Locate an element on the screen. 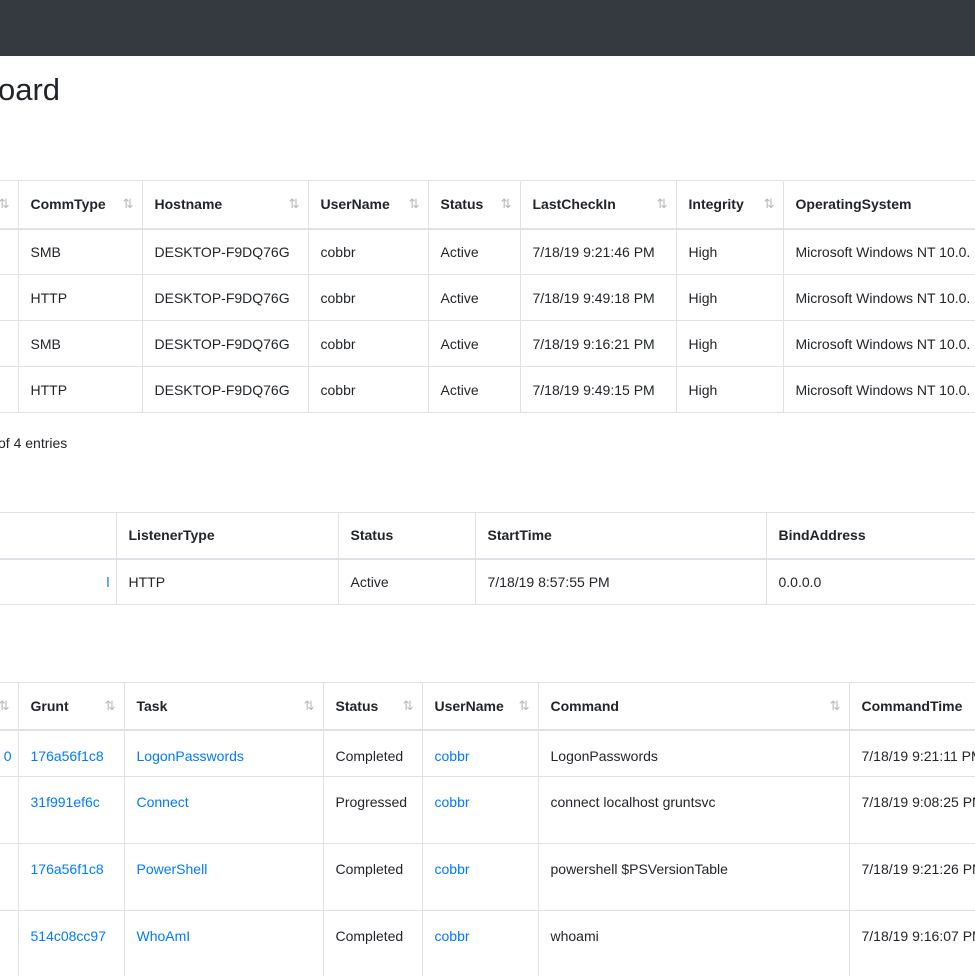 The image size is (975, 976). listeners-header-name is located at coordinates (58, 536).